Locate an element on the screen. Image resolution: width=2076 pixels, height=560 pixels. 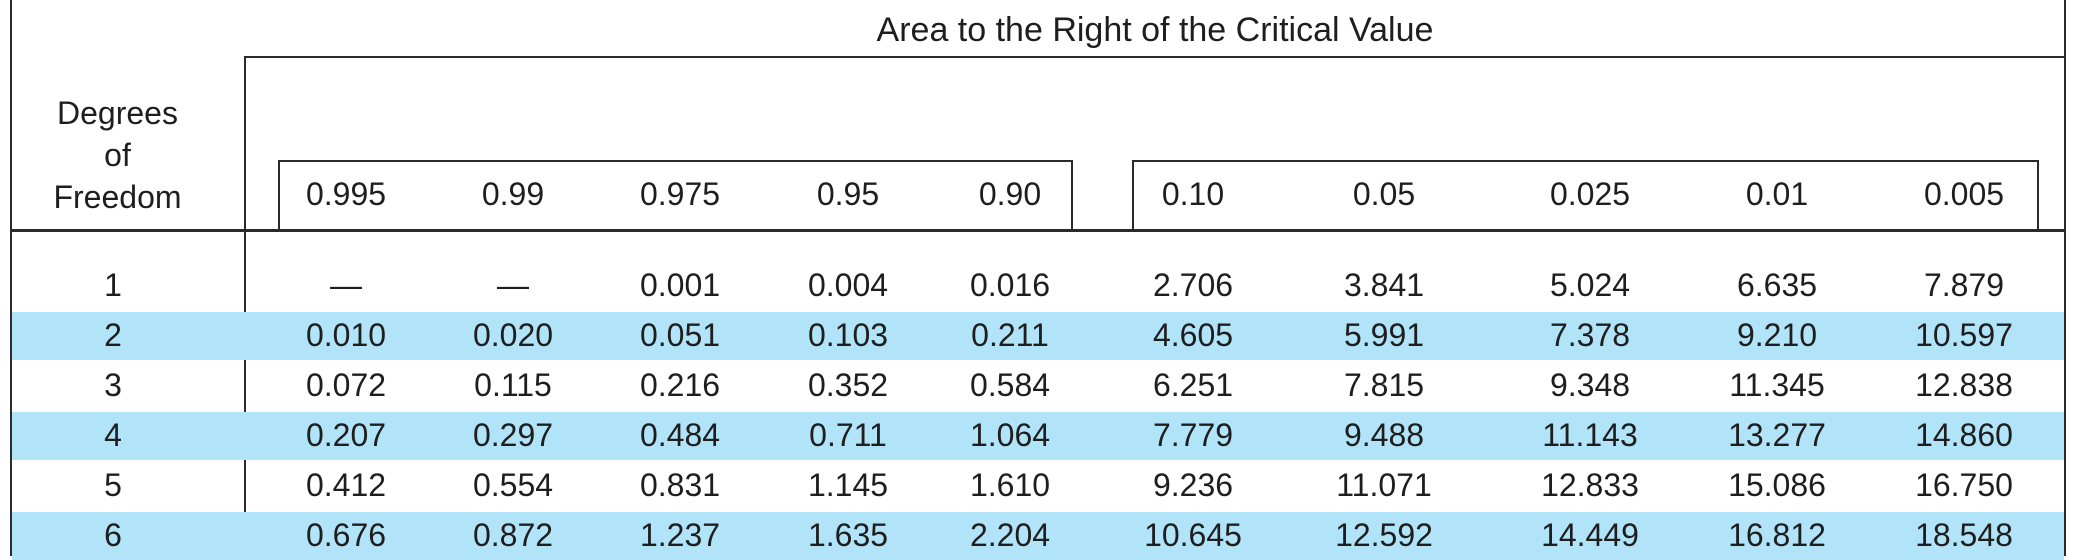
table-cell: 11.071 is located at coordinates (1384, 485).